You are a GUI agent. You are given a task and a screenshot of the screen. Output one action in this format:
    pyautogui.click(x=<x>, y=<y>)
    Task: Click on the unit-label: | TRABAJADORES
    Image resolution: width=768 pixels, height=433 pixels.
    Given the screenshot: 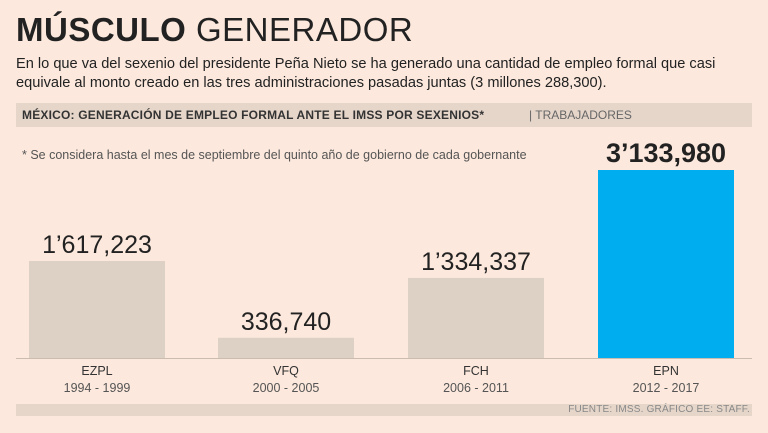 What is the action you would take?
    pyautogui.click(x=580, y=115)
    